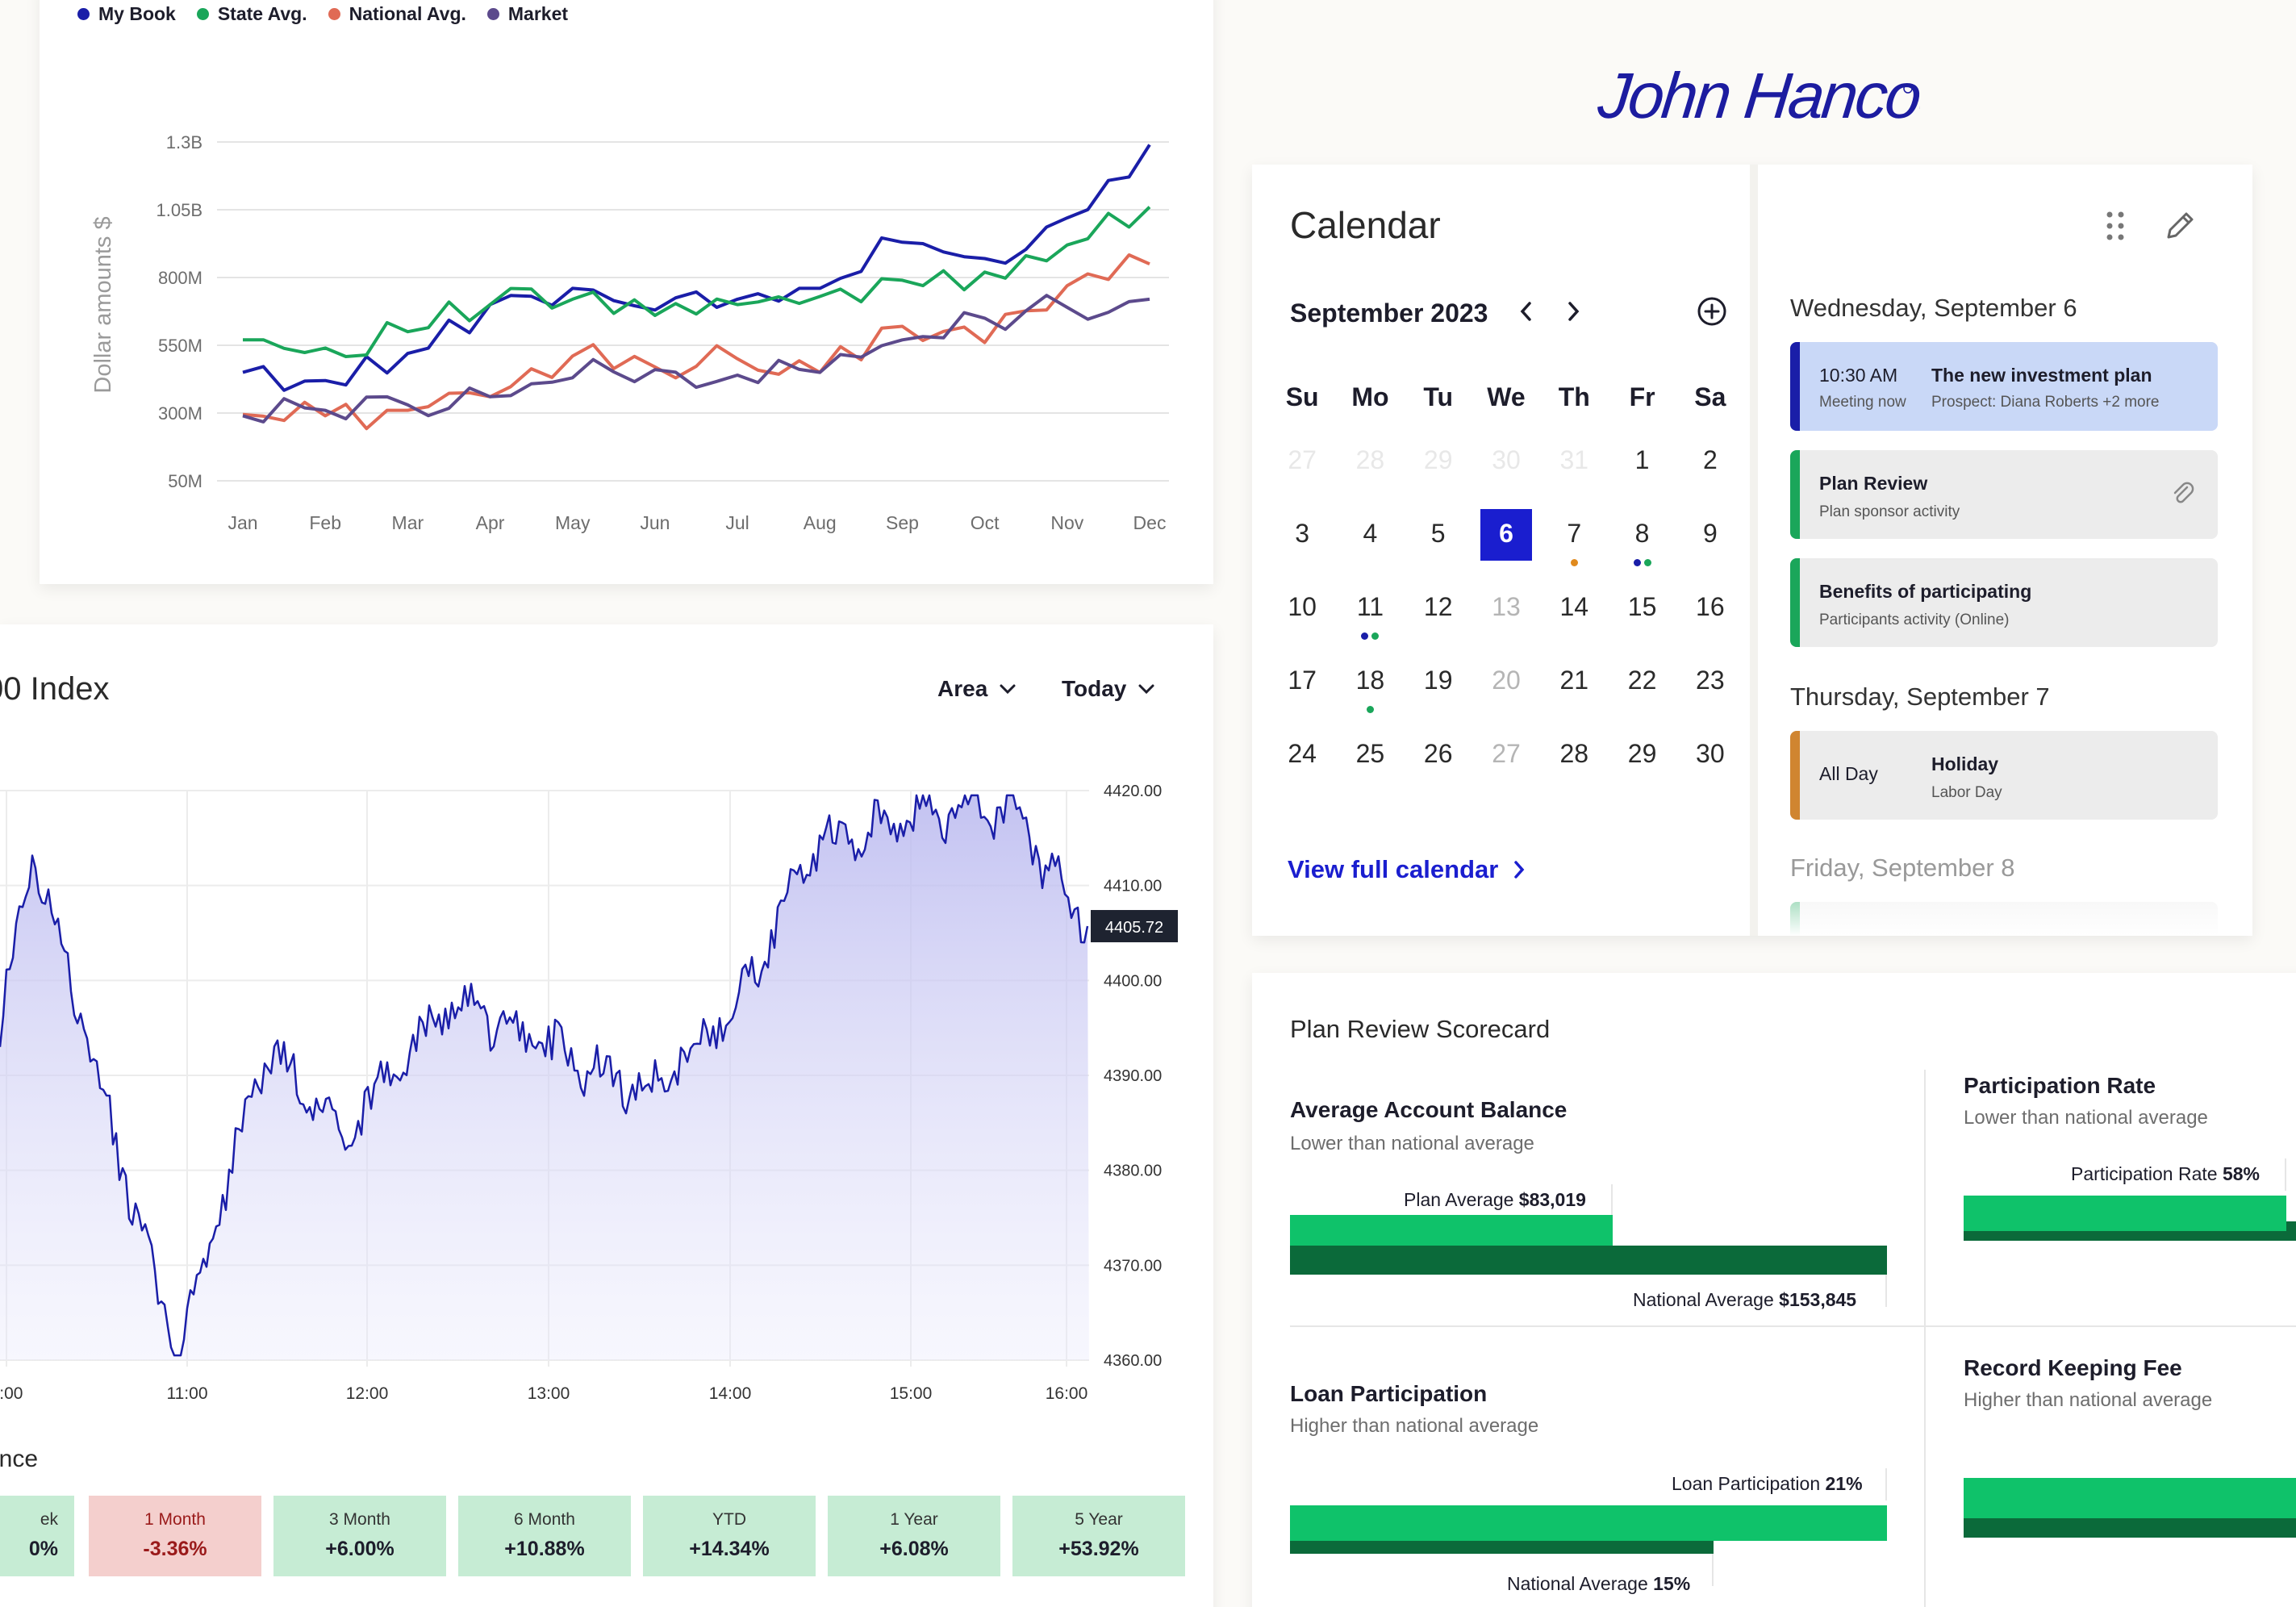 The height and width of the screenshot is (1607, 2296). What do you see at coordinates (1710, 533) in the screenshot?
I see `calendar-day-9: 9` at bounding box center [1710, 533].